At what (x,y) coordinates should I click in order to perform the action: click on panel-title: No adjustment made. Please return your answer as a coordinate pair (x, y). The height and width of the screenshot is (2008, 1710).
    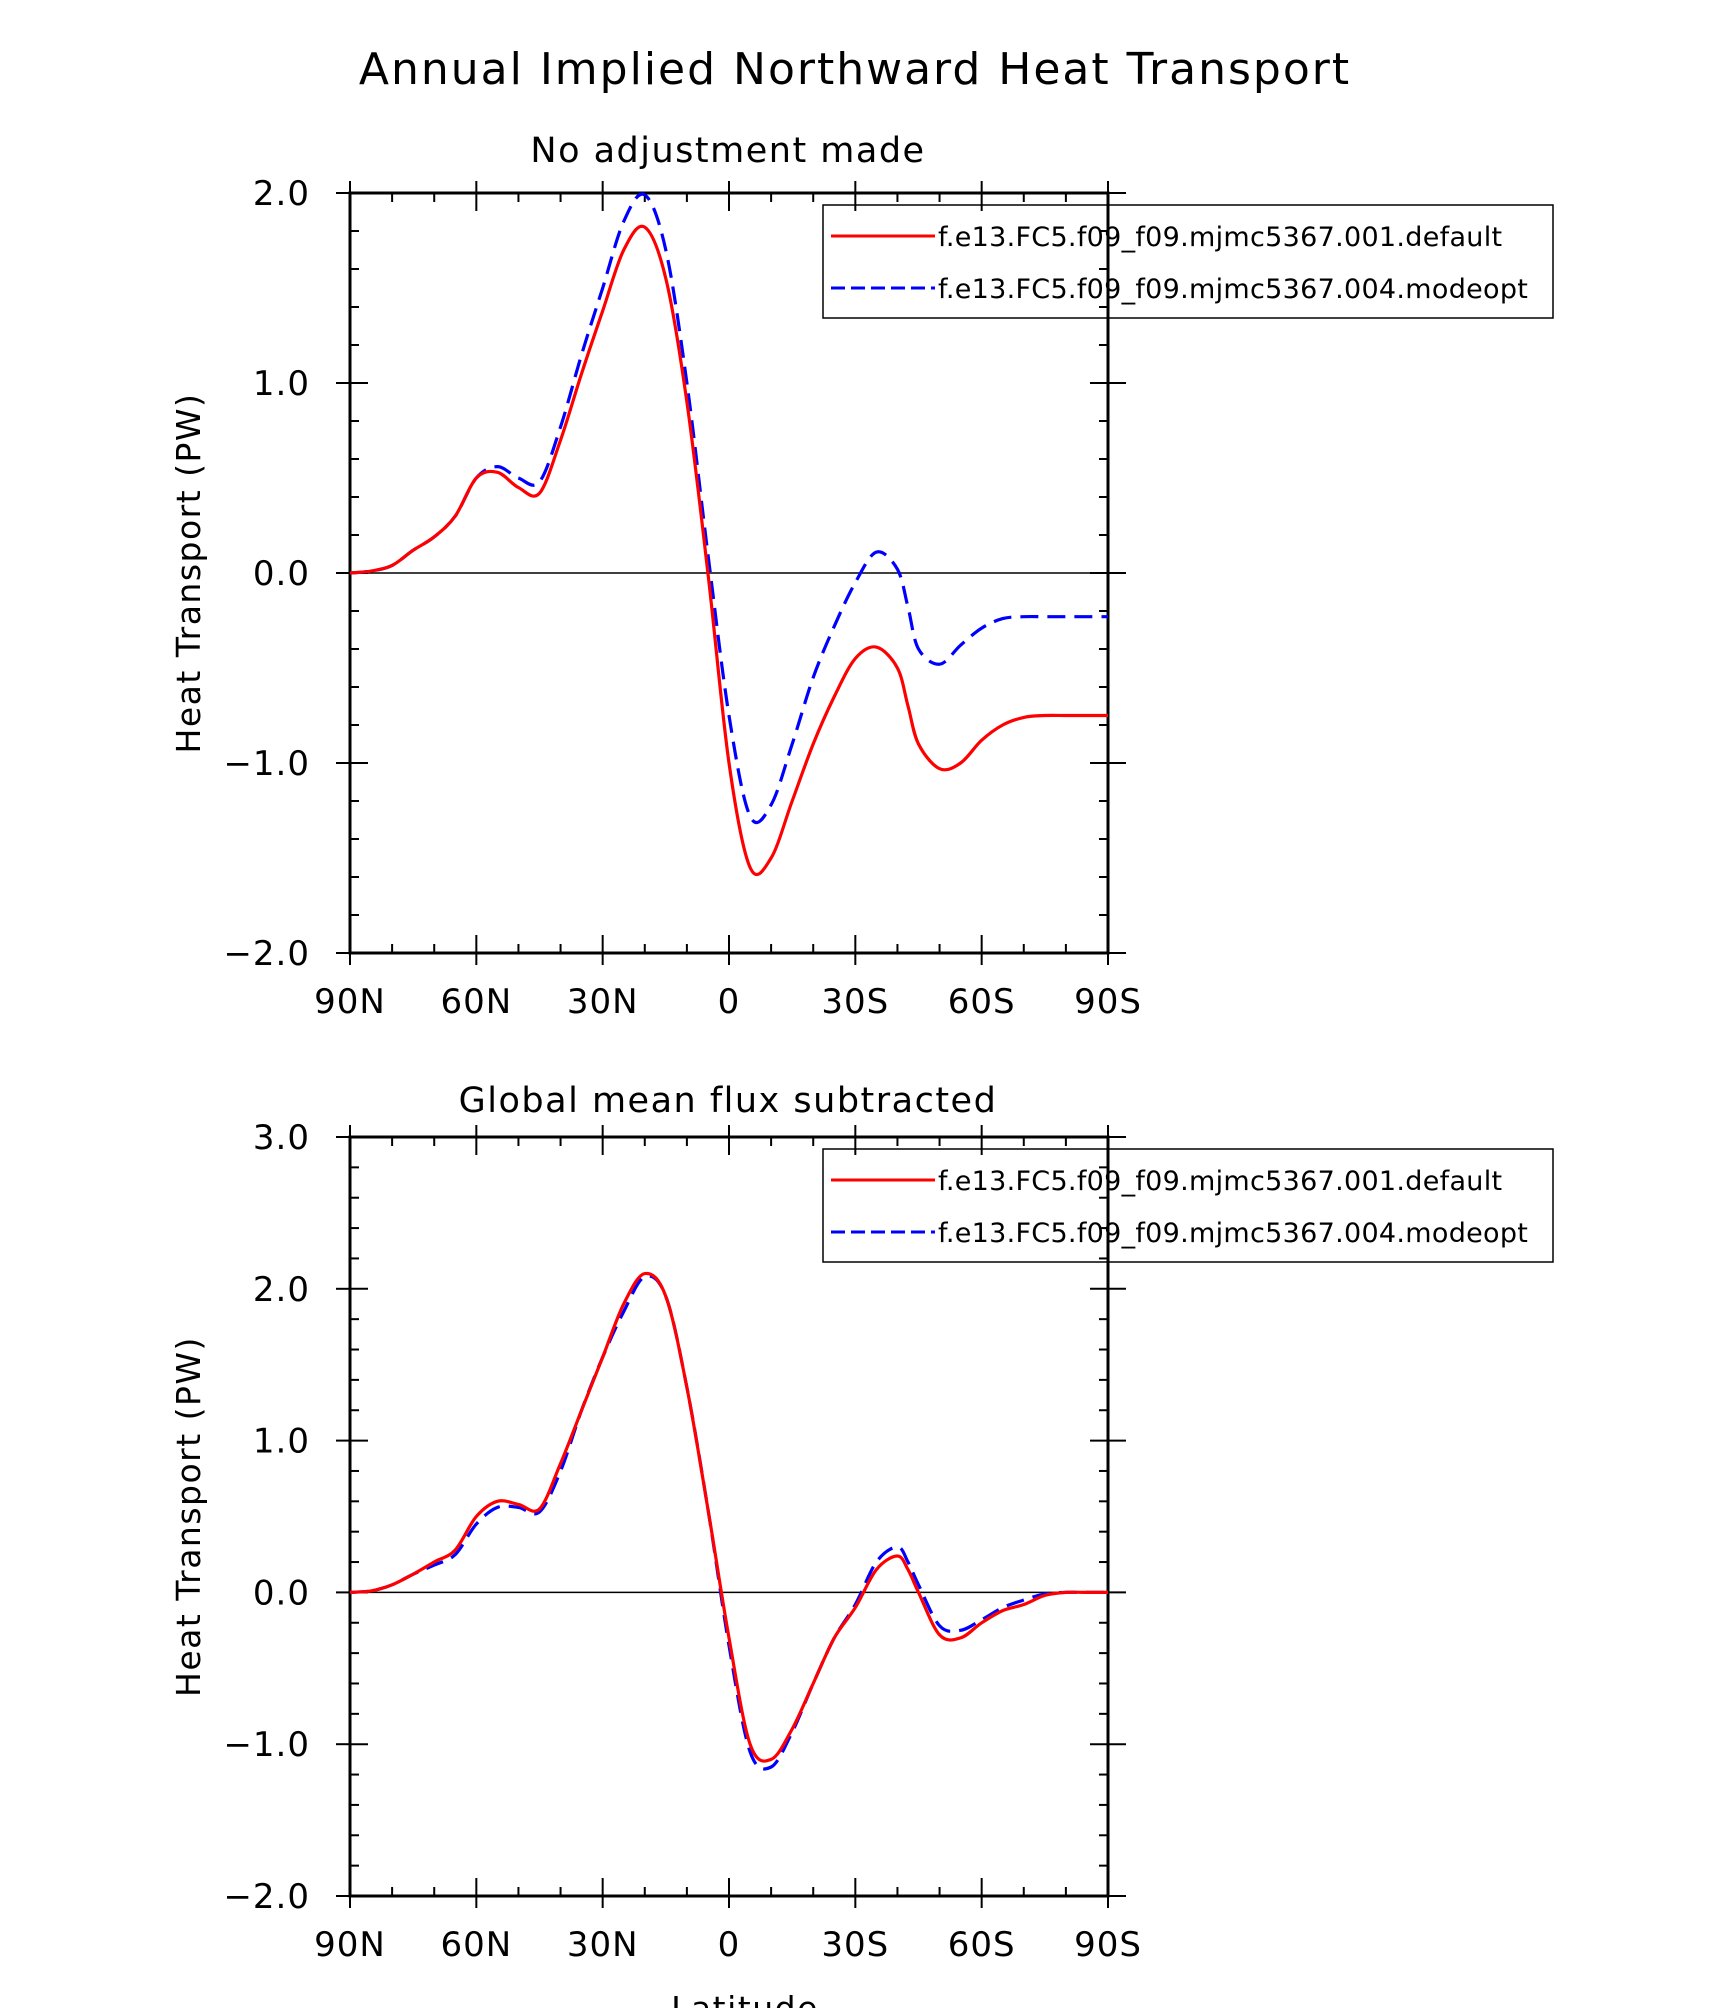
    Looking at the image, I should click on (727, 151).